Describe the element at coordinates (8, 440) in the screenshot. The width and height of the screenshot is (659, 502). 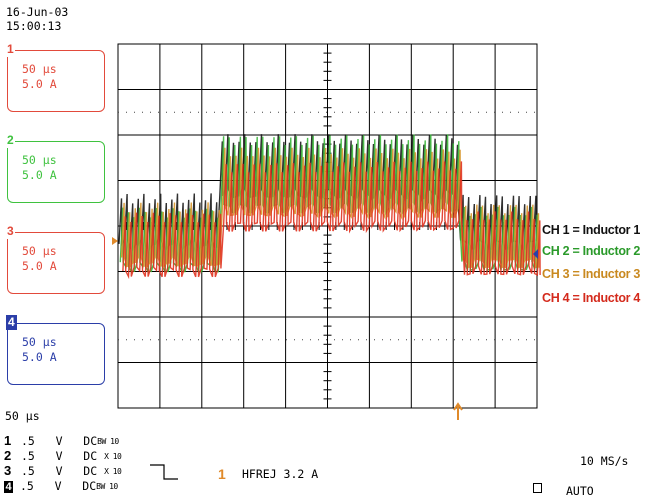
I see `setting-1-num: 1` at that location.